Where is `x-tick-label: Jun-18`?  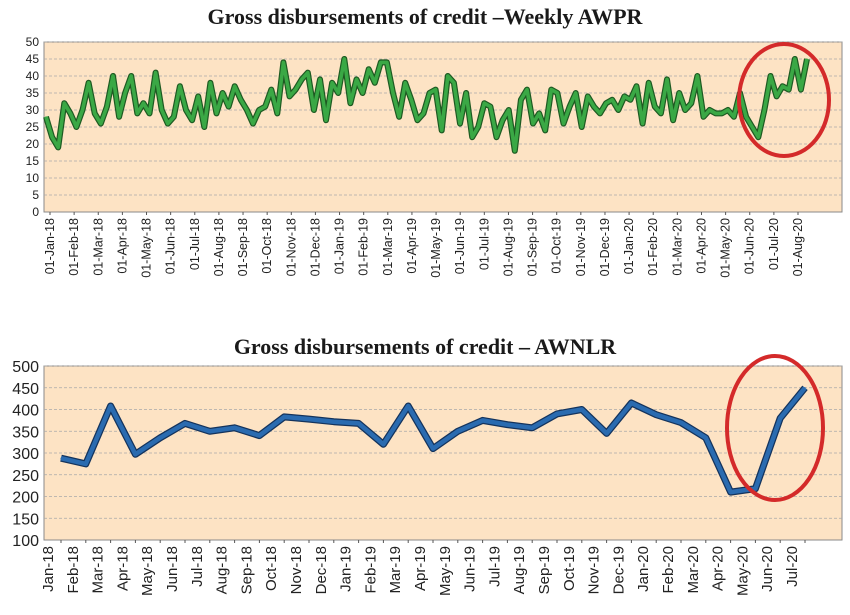 x-tick-label: Jun-18 is located at coordinates (172, 569).